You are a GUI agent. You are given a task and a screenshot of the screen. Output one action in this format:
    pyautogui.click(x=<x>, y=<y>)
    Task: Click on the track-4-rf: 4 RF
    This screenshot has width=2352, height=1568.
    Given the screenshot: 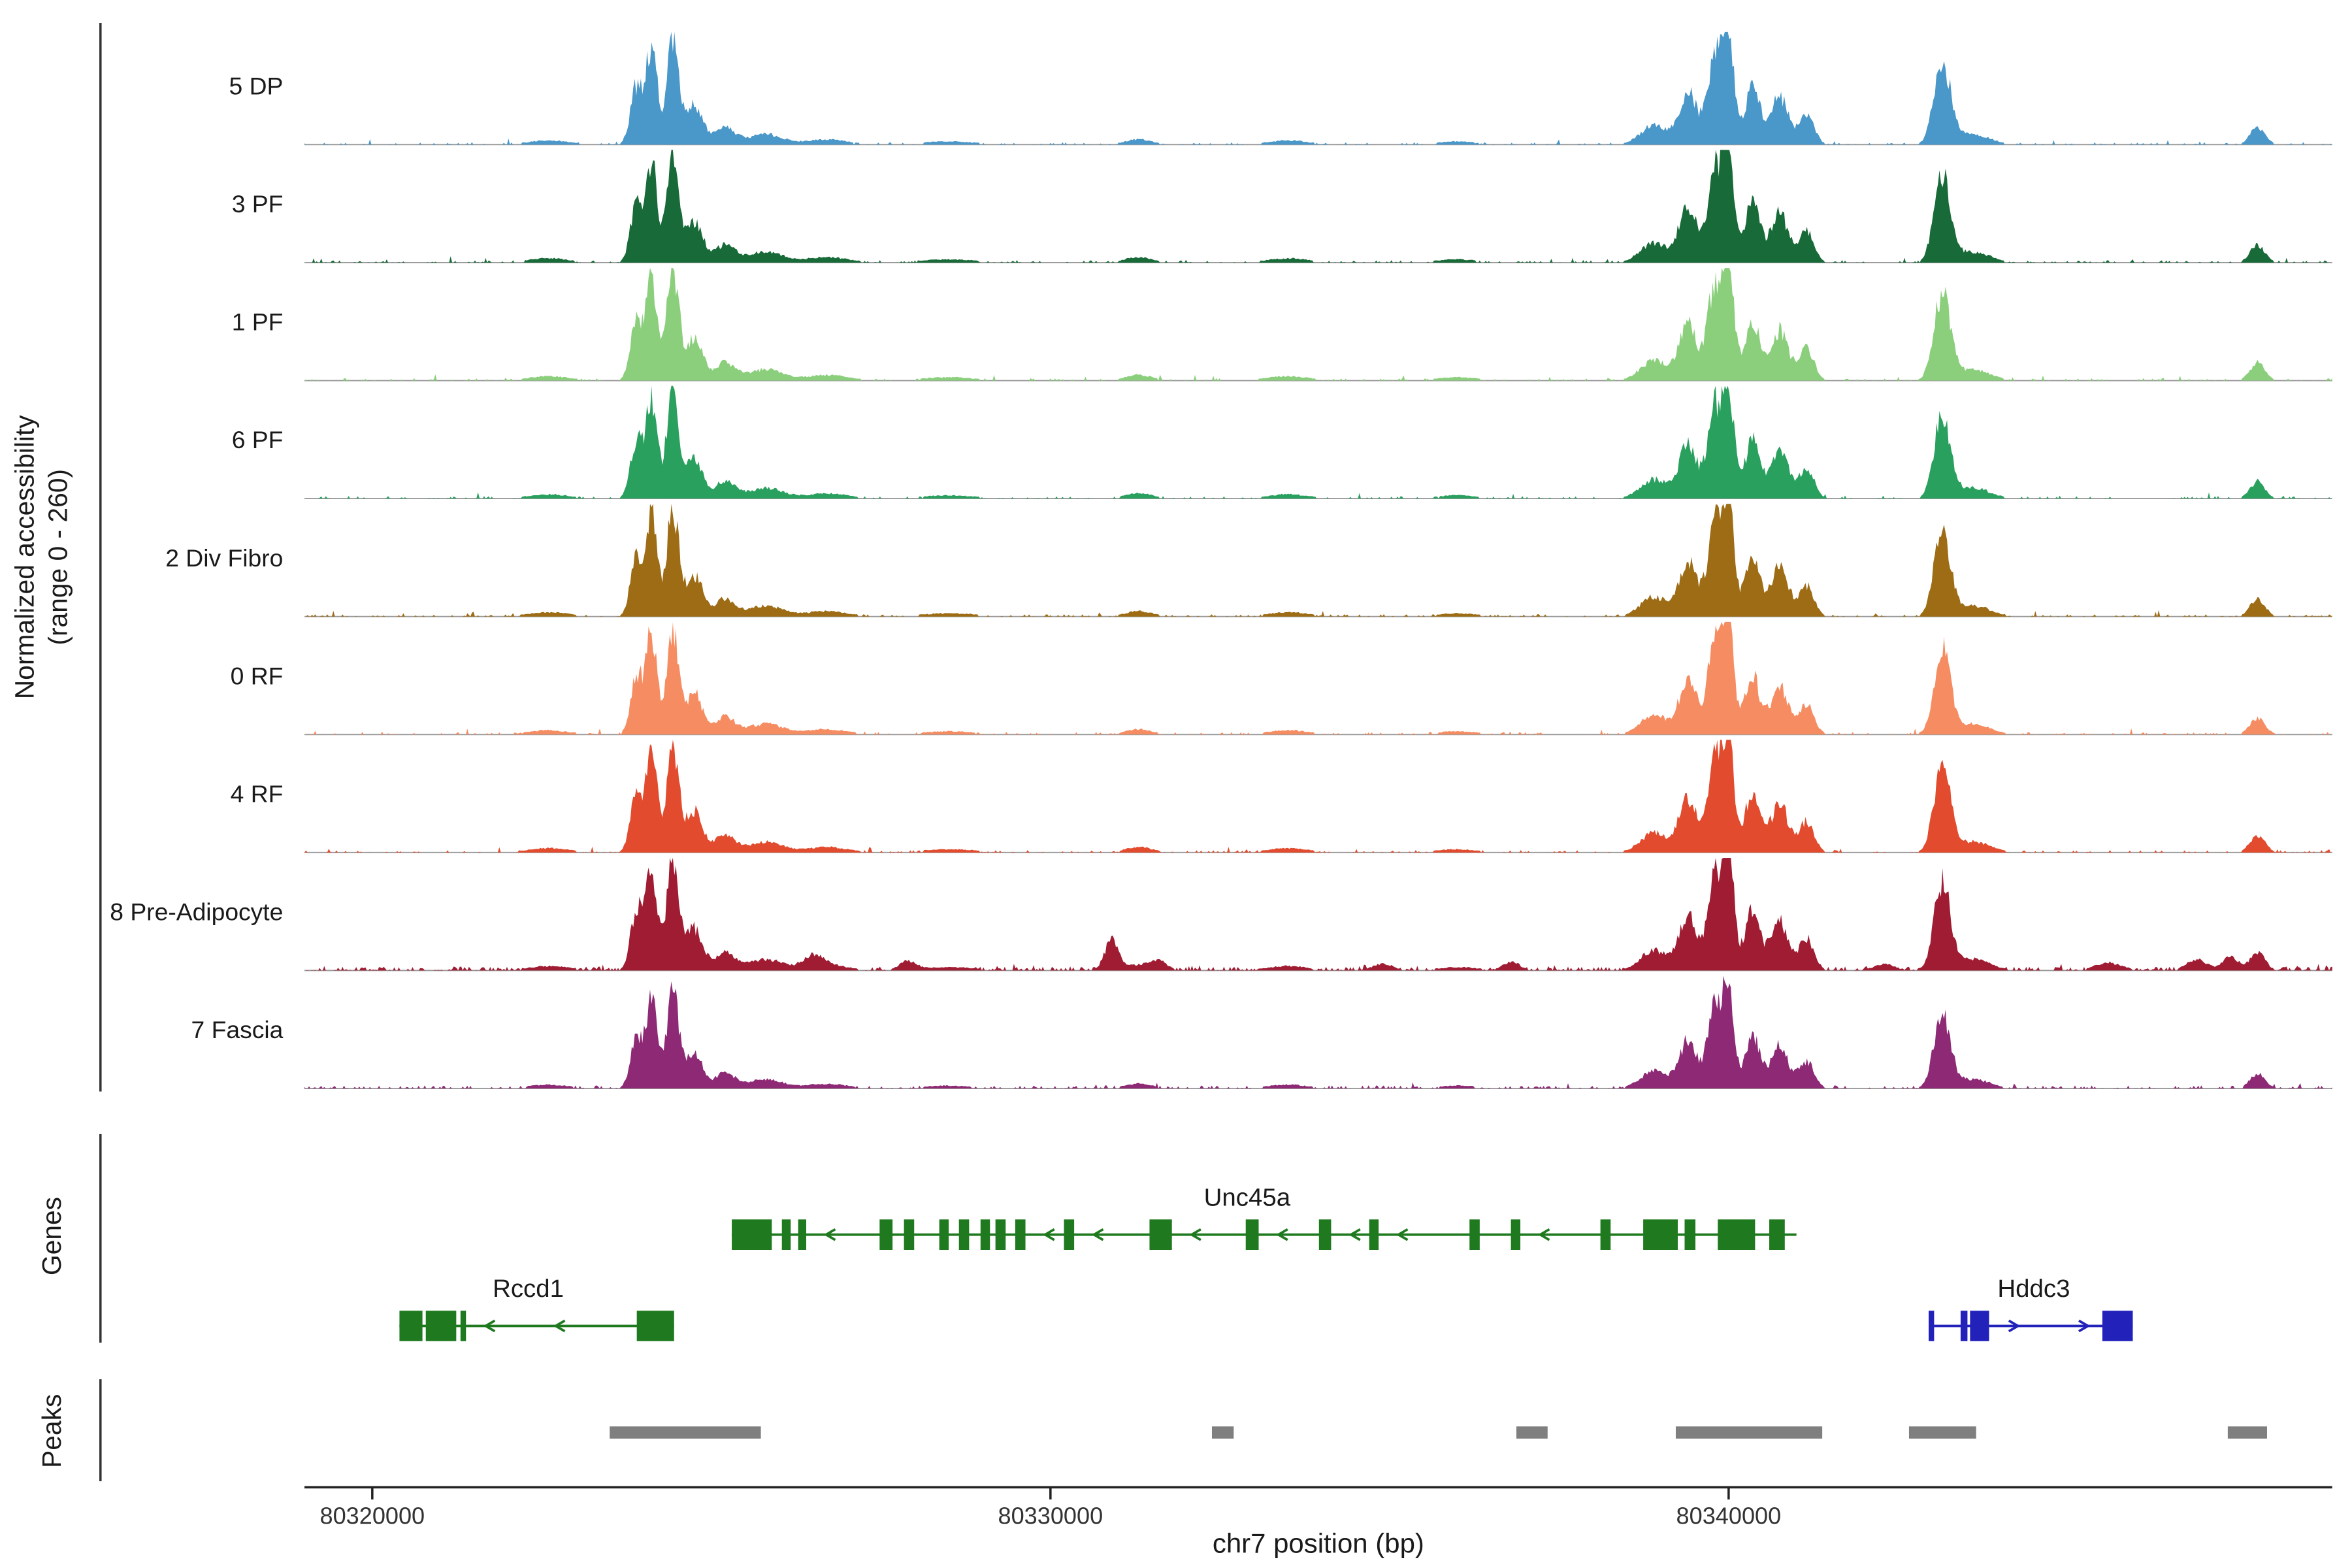 What is the action you would take?
    pyautogui.click(x=1281, y=796)
    